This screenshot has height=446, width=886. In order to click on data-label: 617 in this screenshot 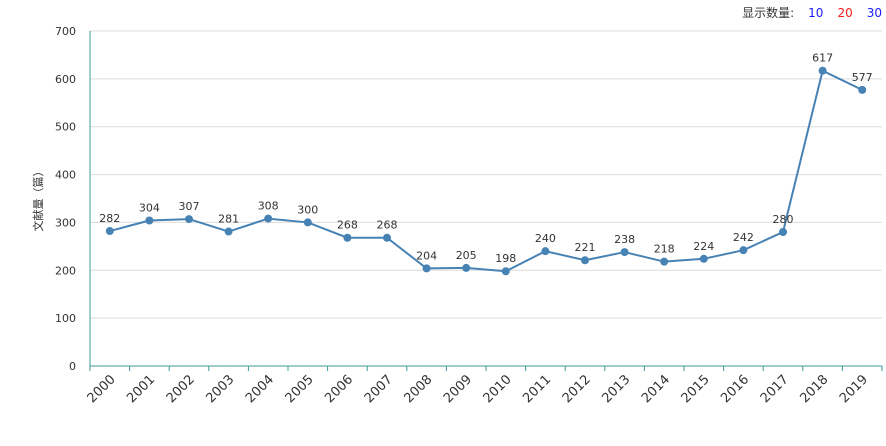, I will do `click(822, 58)`.